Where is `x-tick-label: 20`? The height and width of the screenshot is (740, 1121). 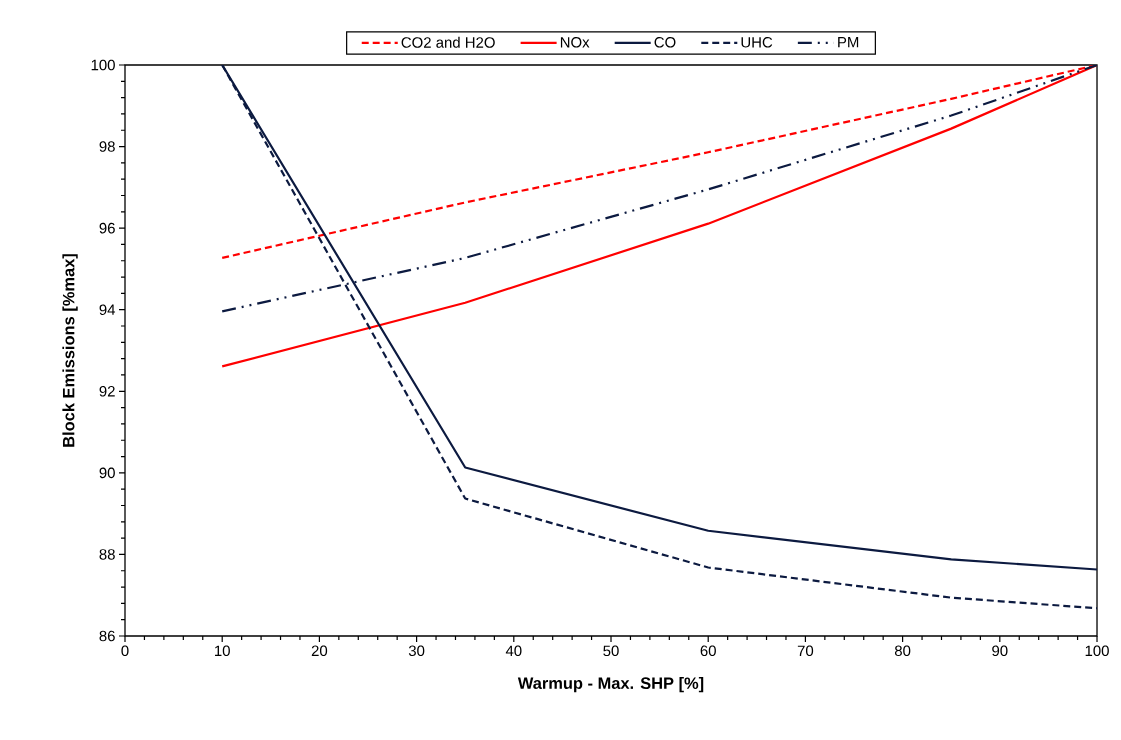
x-tick-label: 20 is located at coordinates (319, 651).